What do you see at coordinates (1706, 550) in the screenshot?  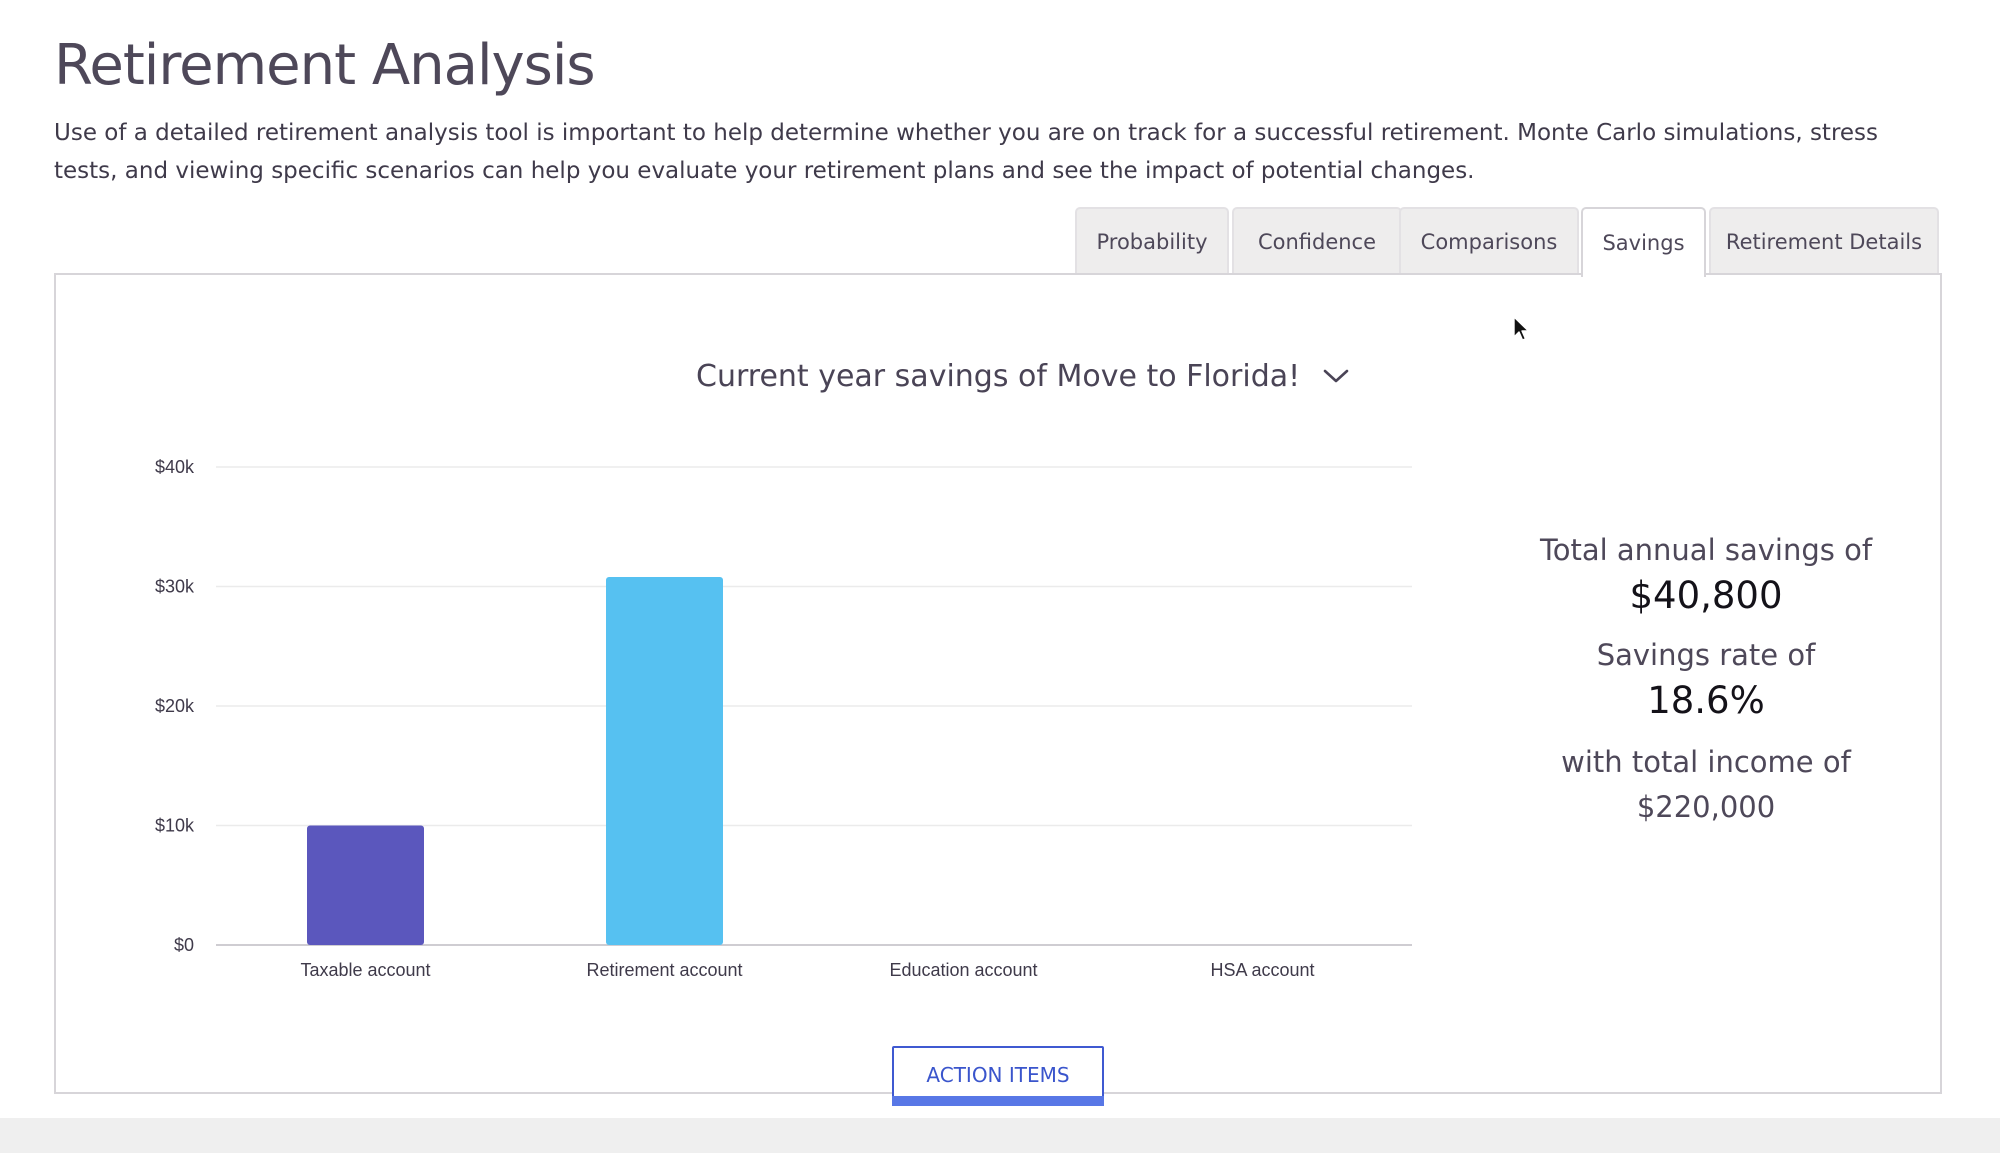 I see `total-savings-label: Total annual savings of` at bounding box center [1706, 550].